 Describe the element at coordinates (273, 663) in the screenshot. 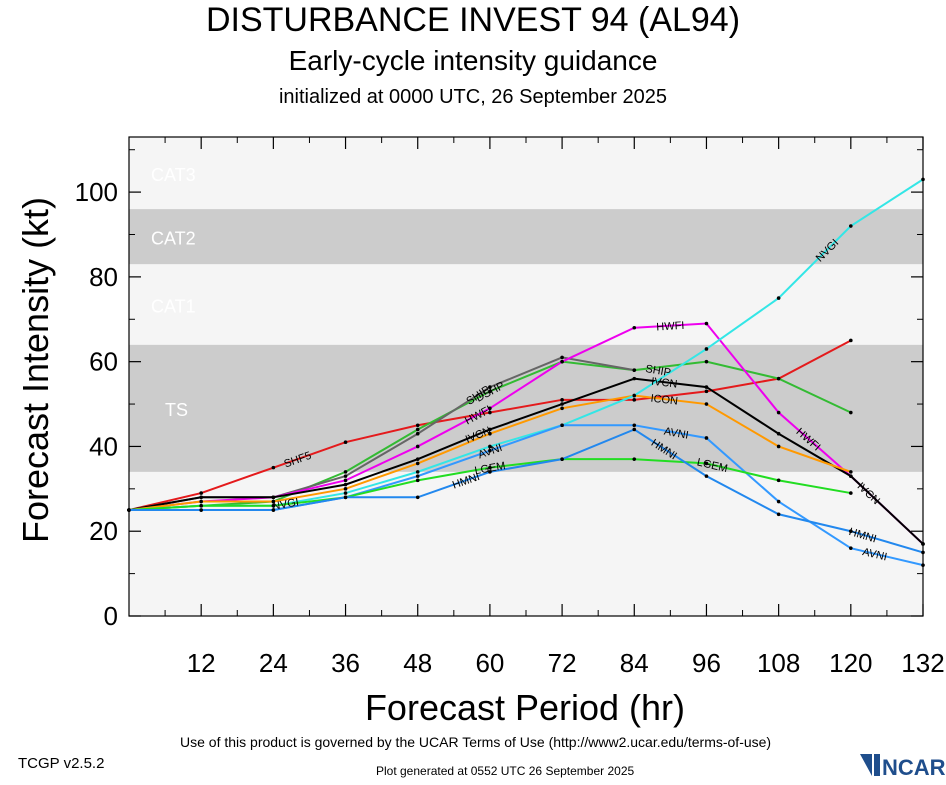

I see `x-tick-label: 24` at that location.